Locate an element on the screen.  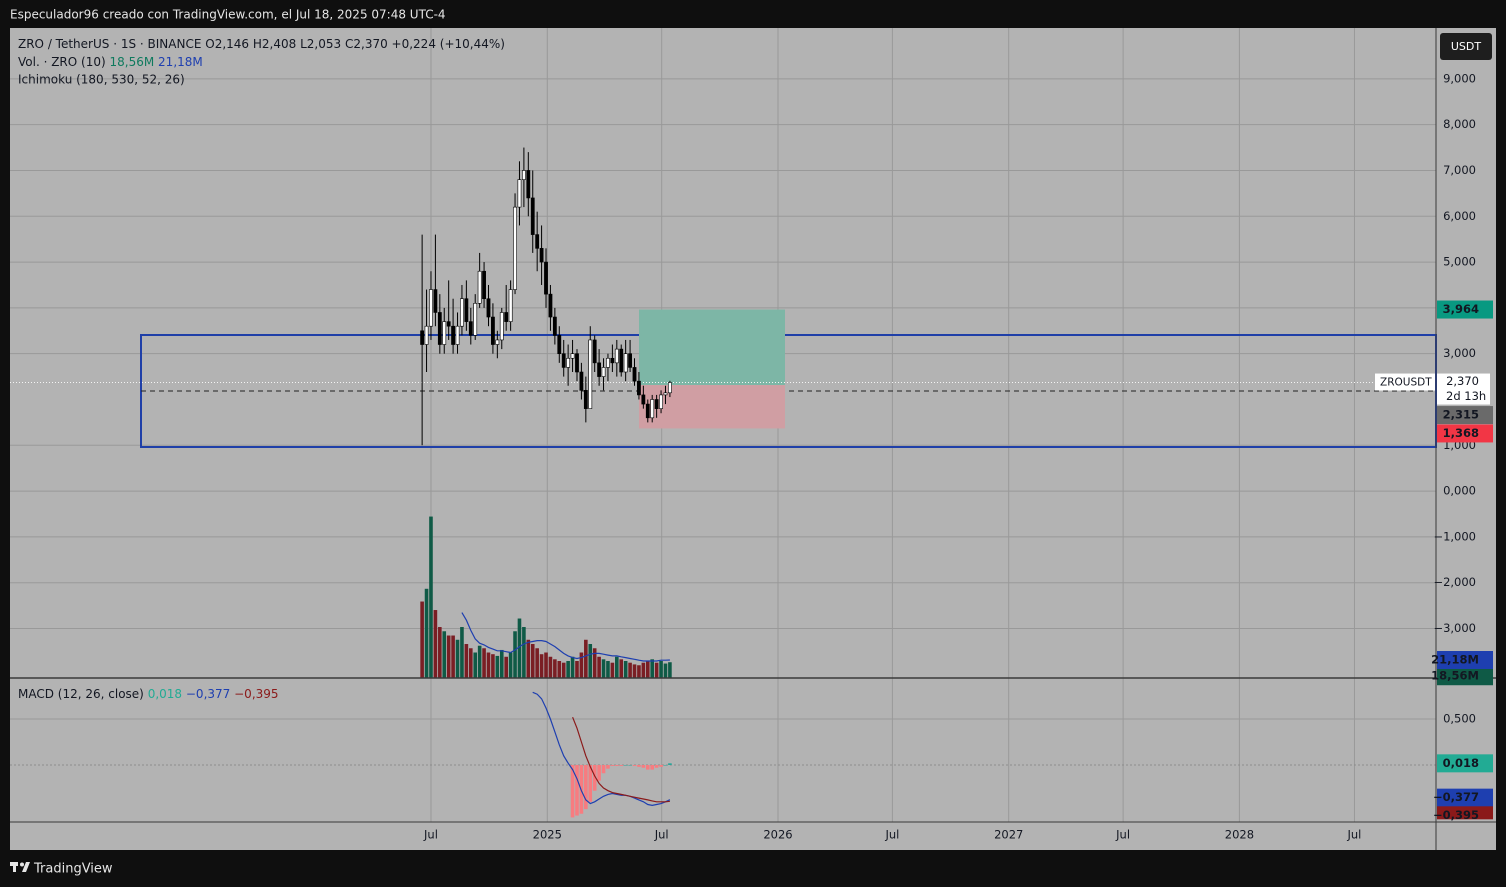
footer-logo: TradingView is located at coordinates (61, 869).